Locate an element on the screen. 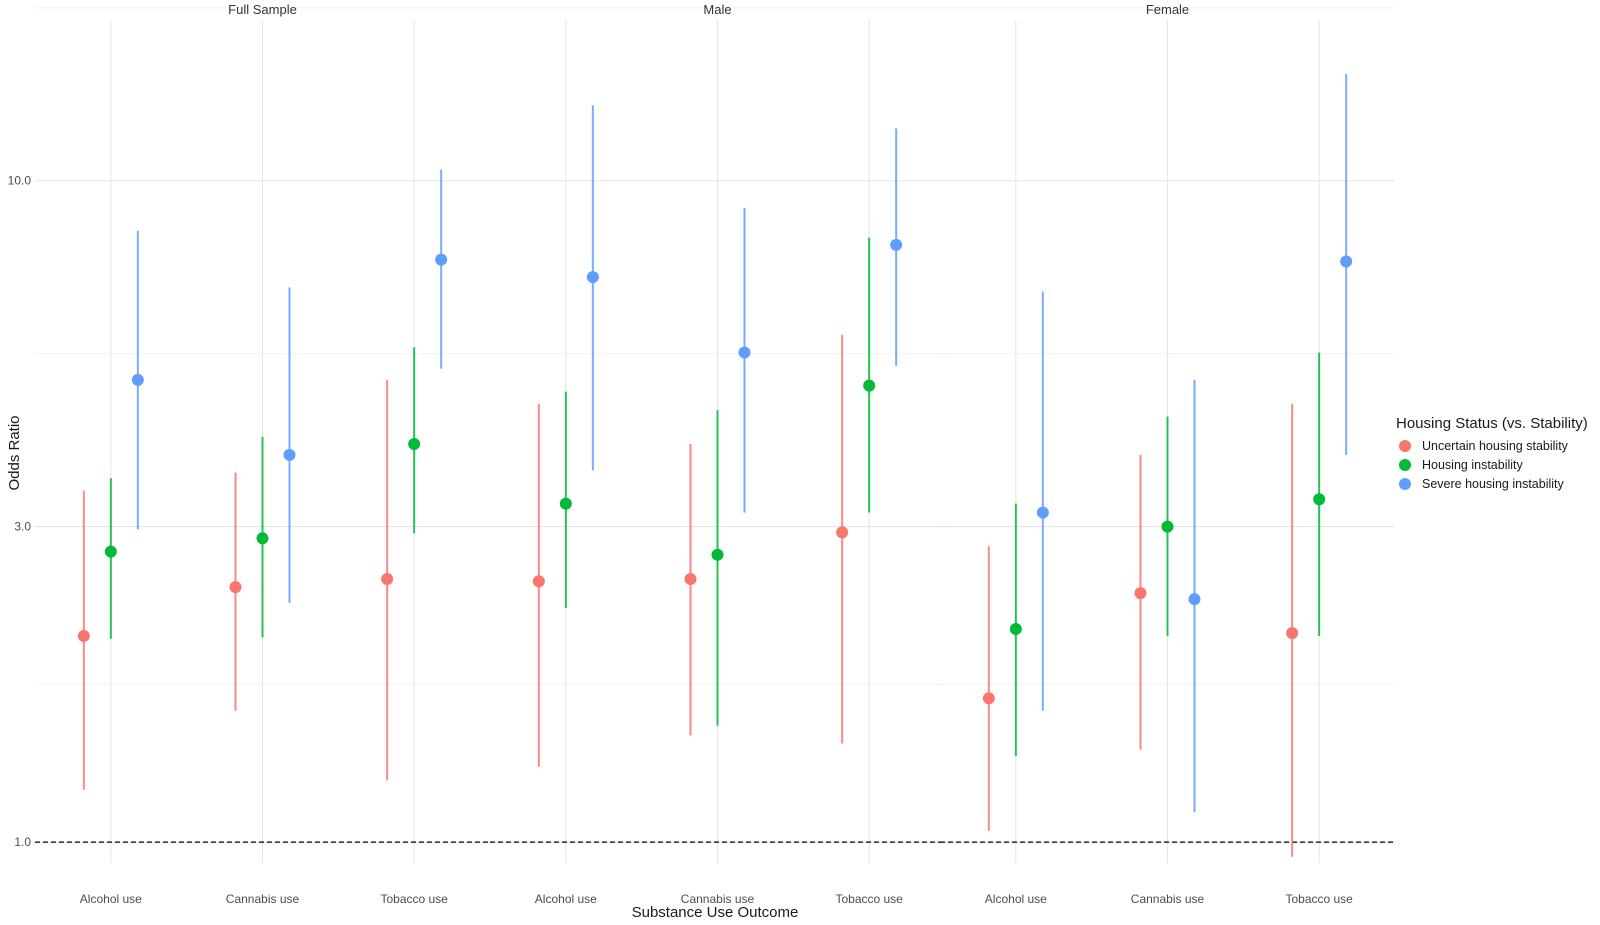 The width and height of the screenshot is (1600, 925). facet-title: Full Sample is located at coordinates (262, 9).